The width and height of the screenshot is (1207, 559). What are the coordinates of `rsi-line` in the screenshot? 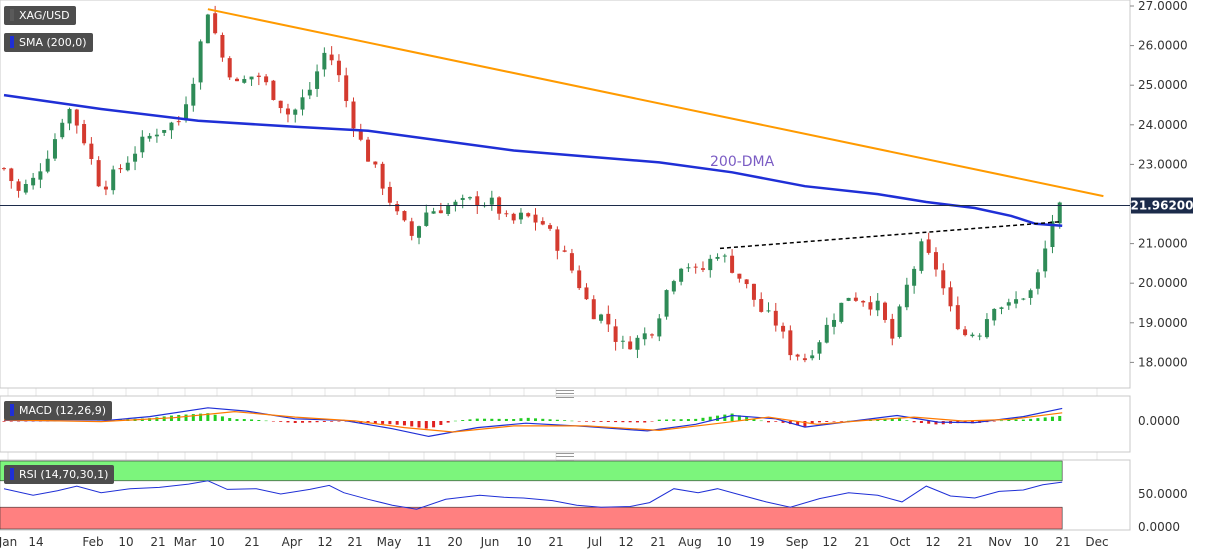 It's located at (533, 495).